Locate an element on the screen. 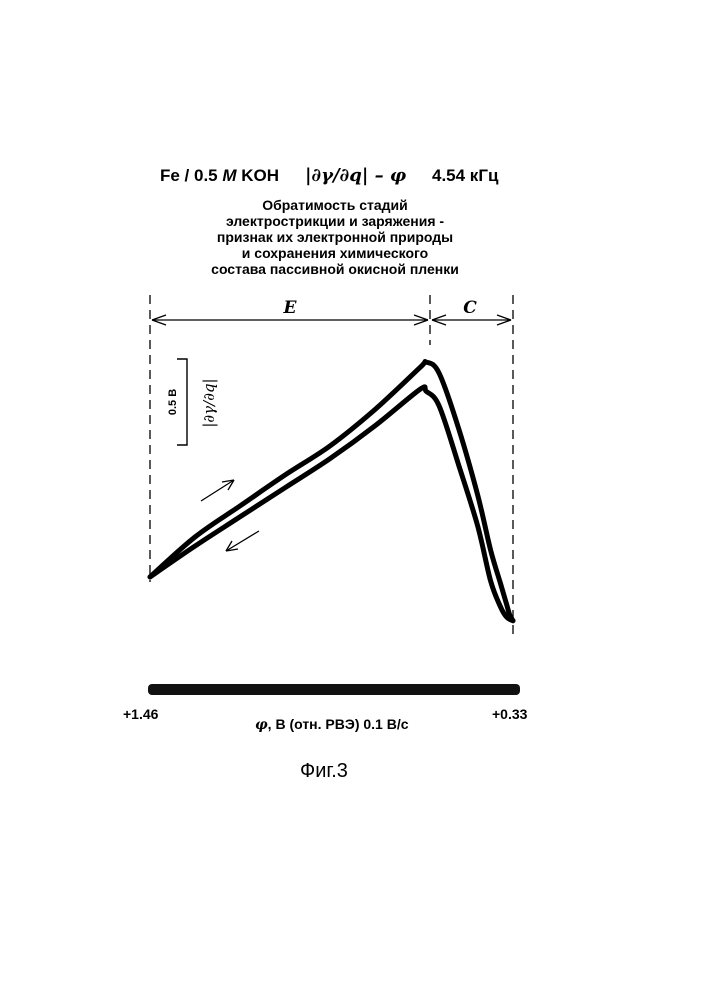  x-axis-start-label: +1.46 is located at coordinates (140, 714).